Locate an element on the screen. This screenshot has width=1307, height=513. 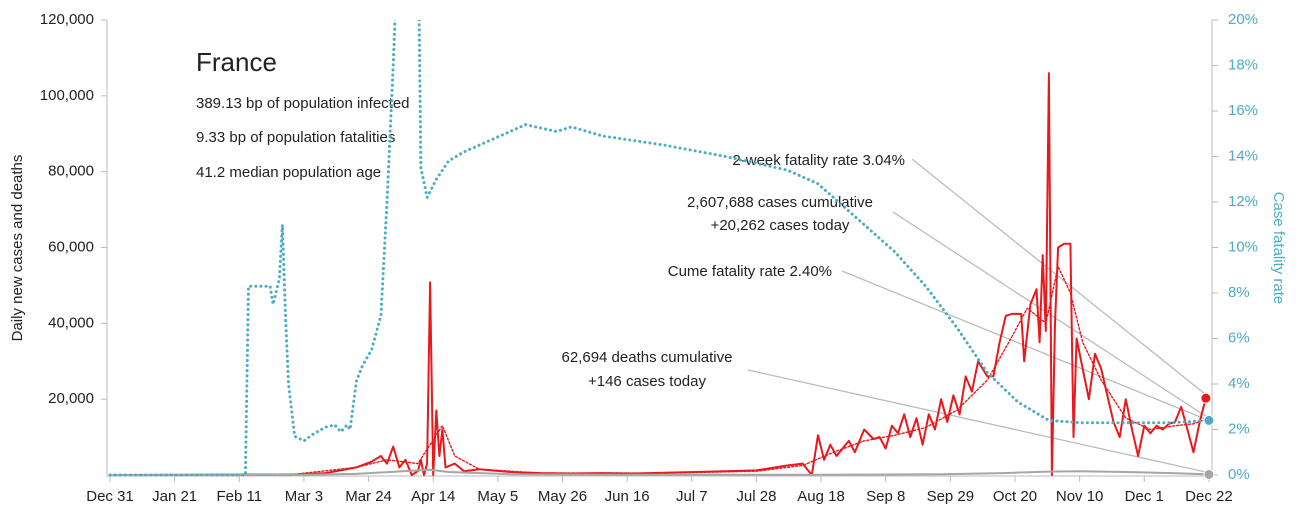
x-tick-label: Nov 10 is located at coordinates (1080, 496).